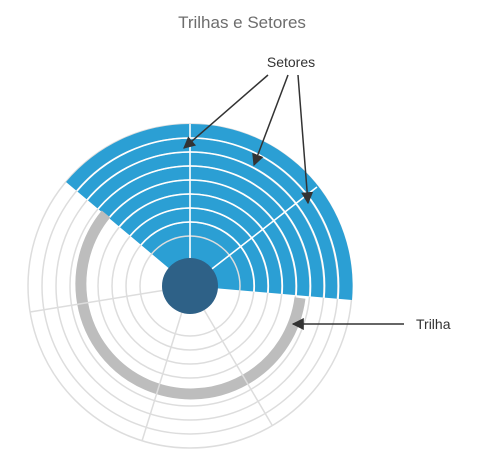  Describe the element at coordinates (248, 139) in the screenshot. I see `sectors-arrows` at that location.